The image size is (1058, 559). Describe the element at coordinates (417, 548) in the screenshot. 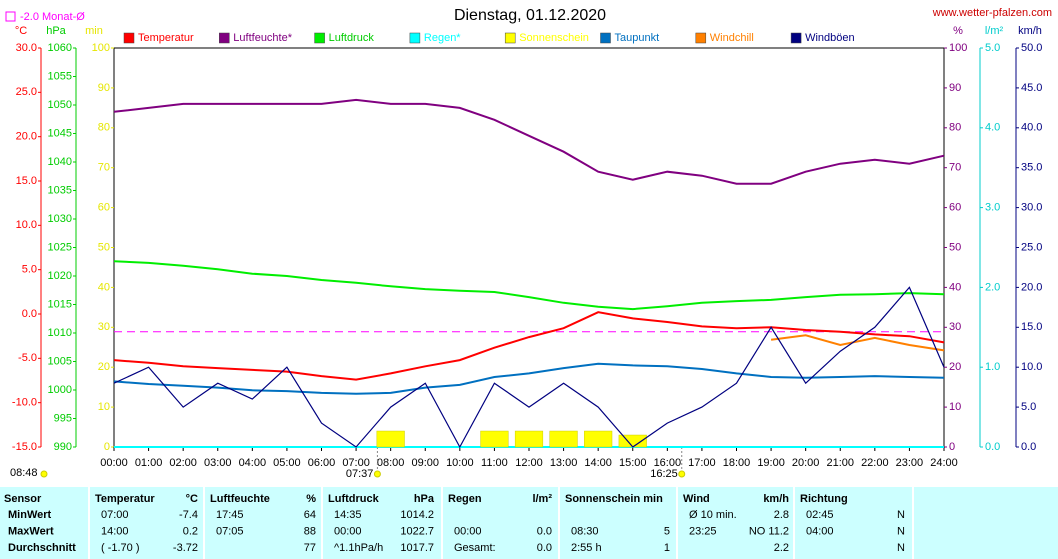

I see `table-cell: 1017.7` at that location.